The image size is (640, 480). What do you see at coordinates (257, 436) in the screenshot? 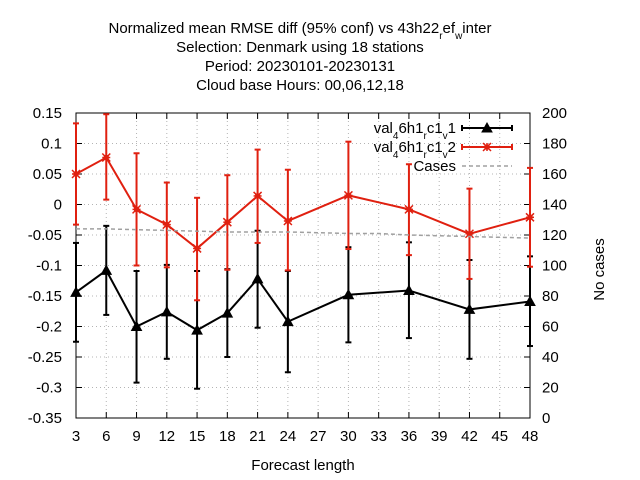
I see `x-tick-label: 21` at bounding box center [257, 436].